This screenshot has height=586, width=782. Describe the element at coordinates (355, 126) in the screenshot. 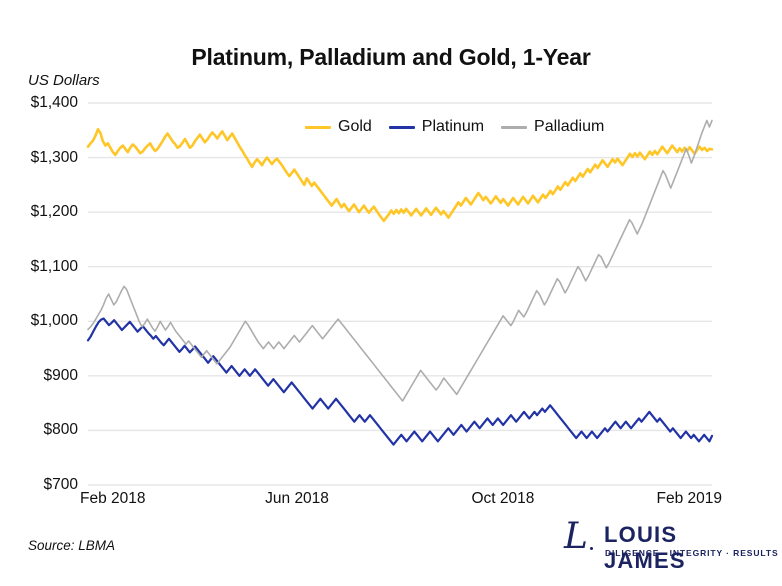

I see `legend-label: Gold` at that location.